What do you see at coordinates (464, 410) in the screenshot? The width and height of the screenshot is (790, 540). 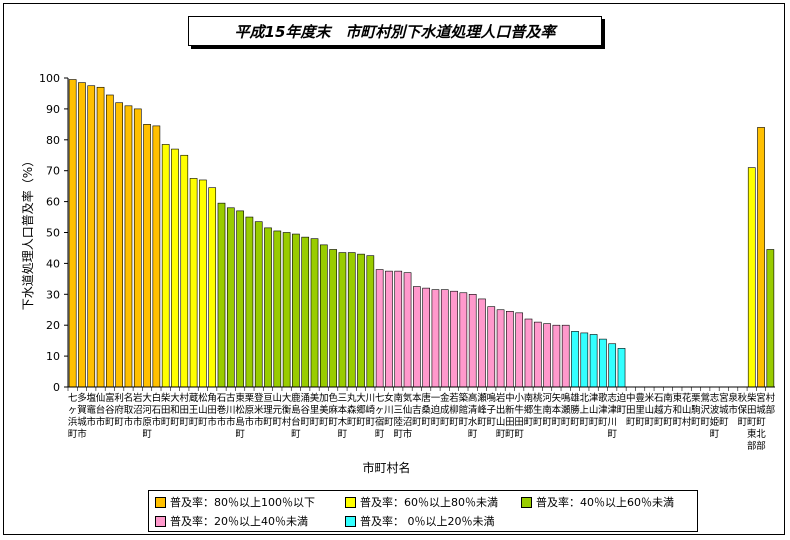 I see `x-tick-label: 築館町` at bounding box center [464, 410].